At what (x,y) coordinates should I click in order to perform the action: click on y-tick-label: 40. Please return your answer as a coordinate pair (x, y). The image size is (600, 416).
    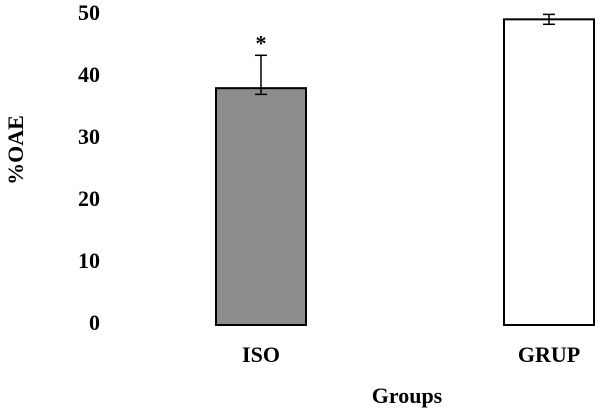
    Looking at the image, I should click on (89, 74).